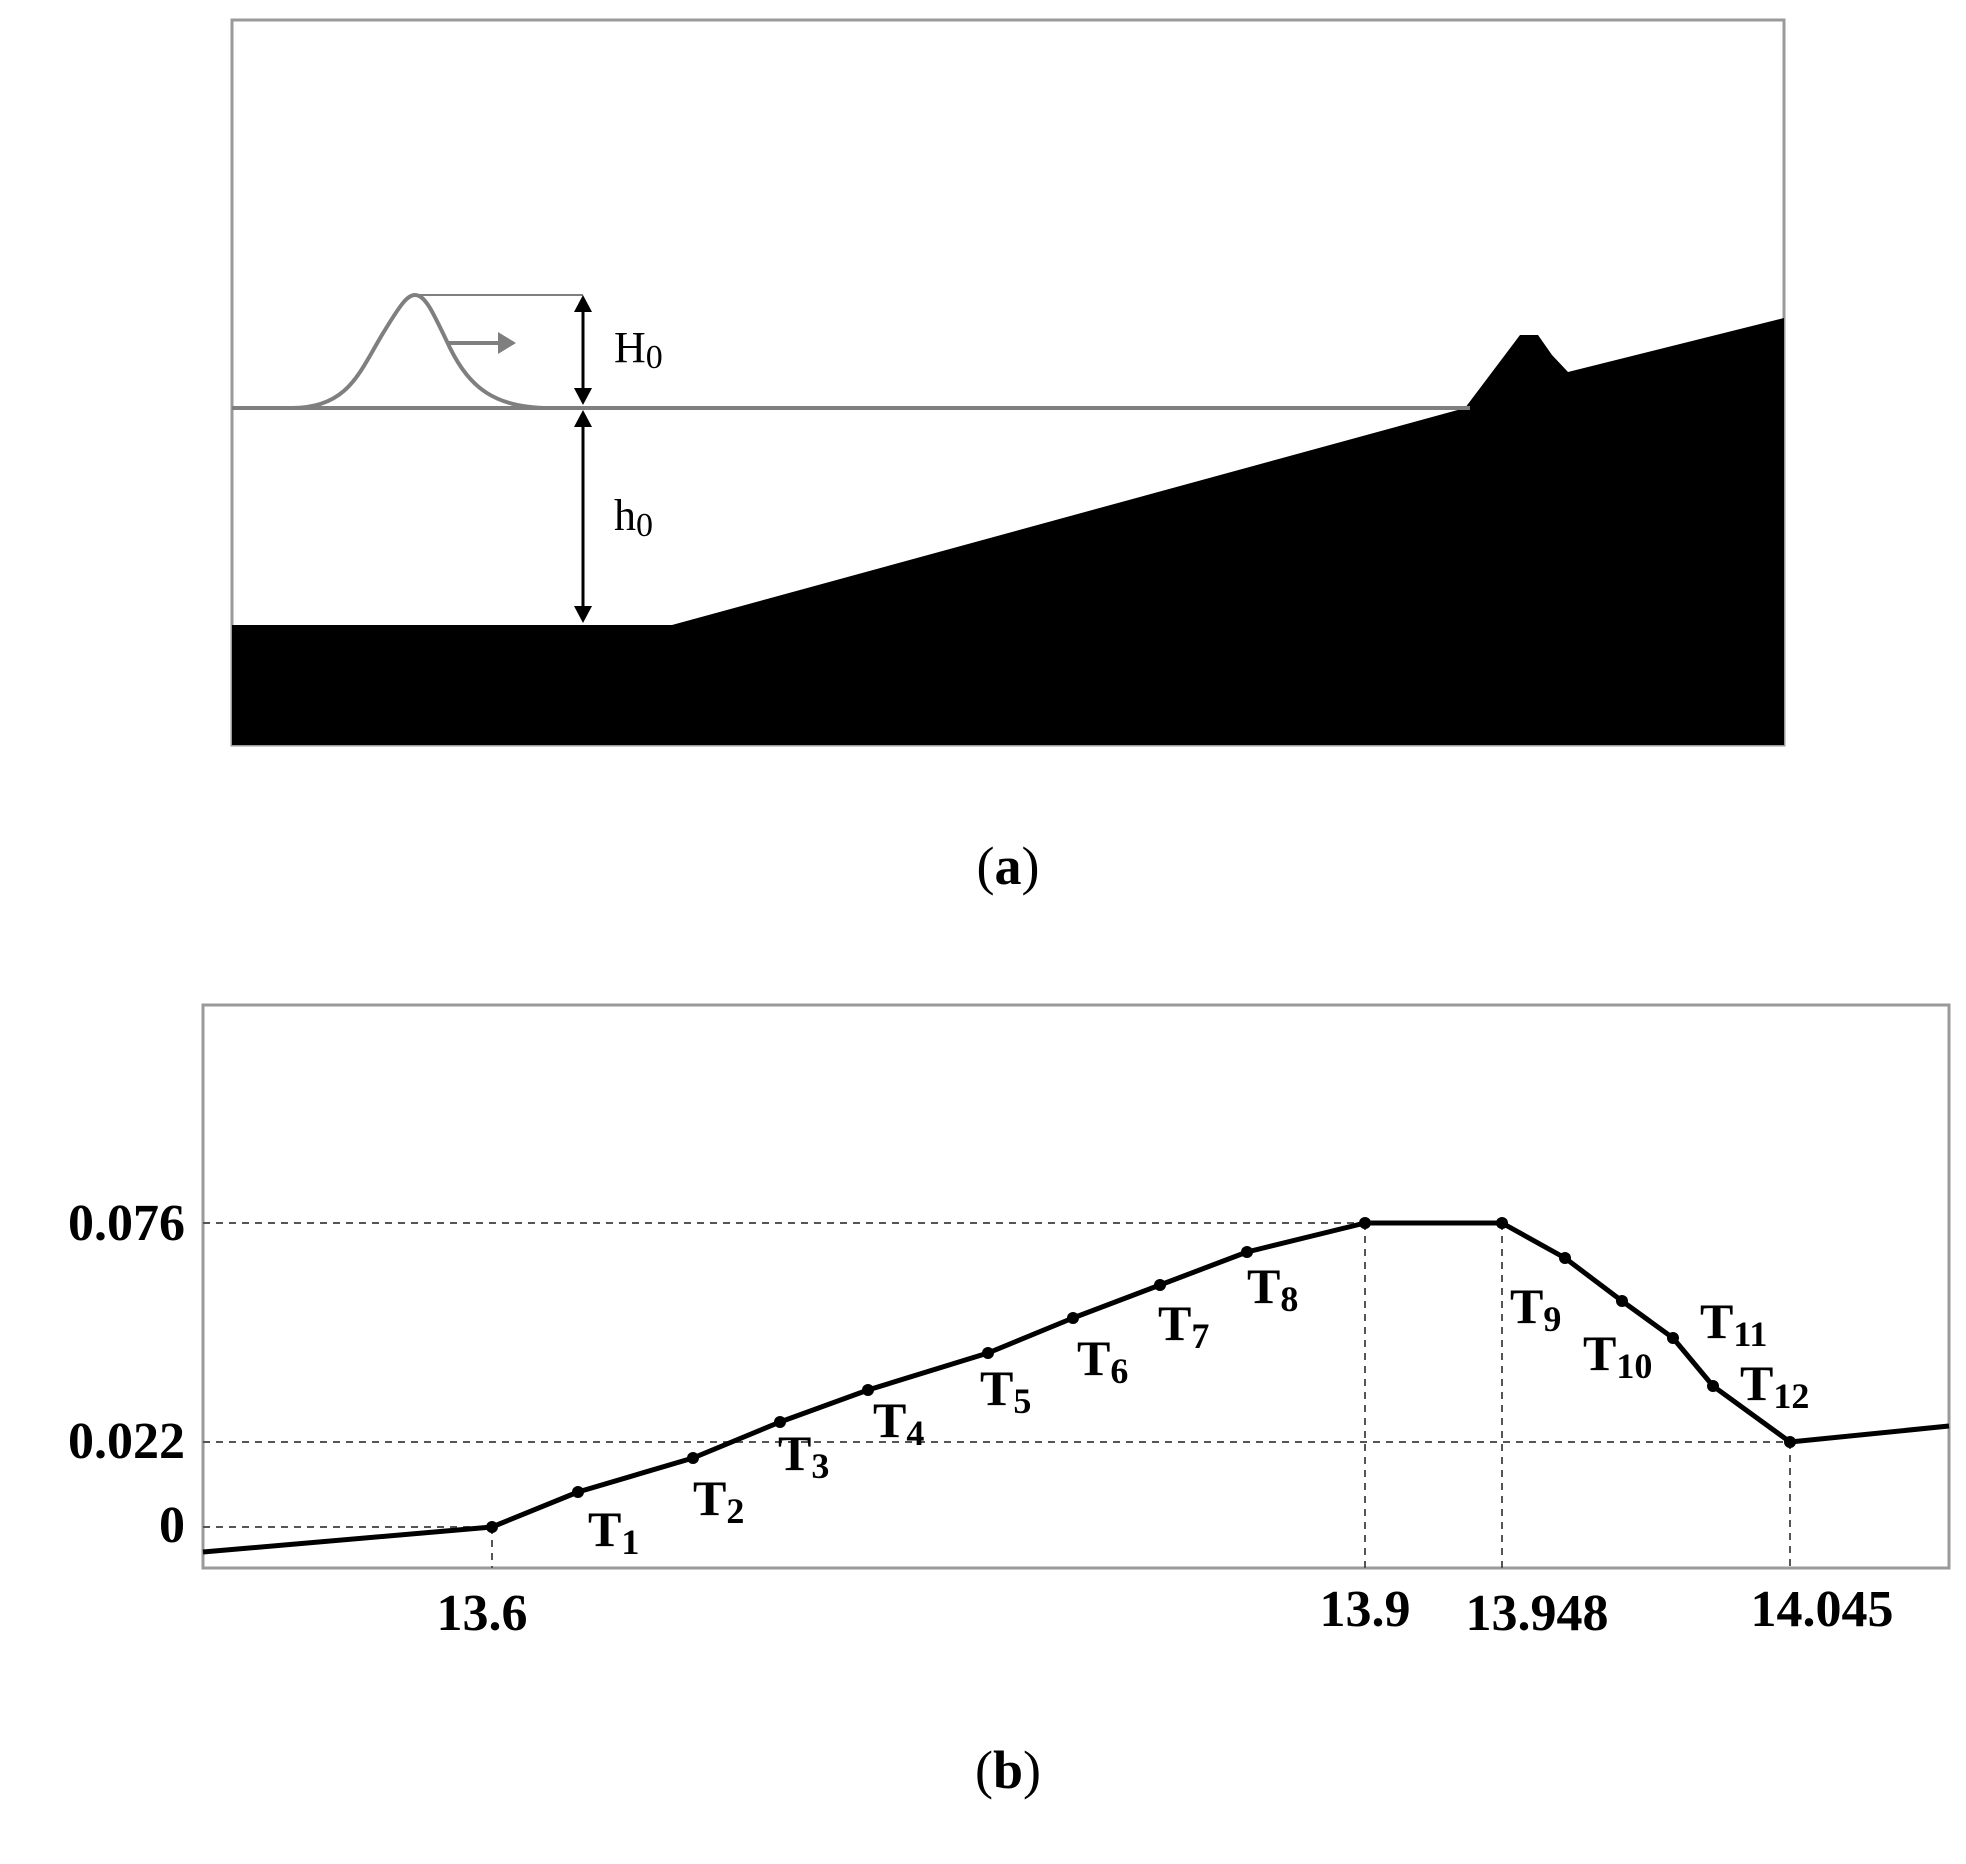  What do you see at coordinates (1535, 1308) in the screenshot?
I see `gauge-label-t9: T9` at bounding box center [1535, 1308].